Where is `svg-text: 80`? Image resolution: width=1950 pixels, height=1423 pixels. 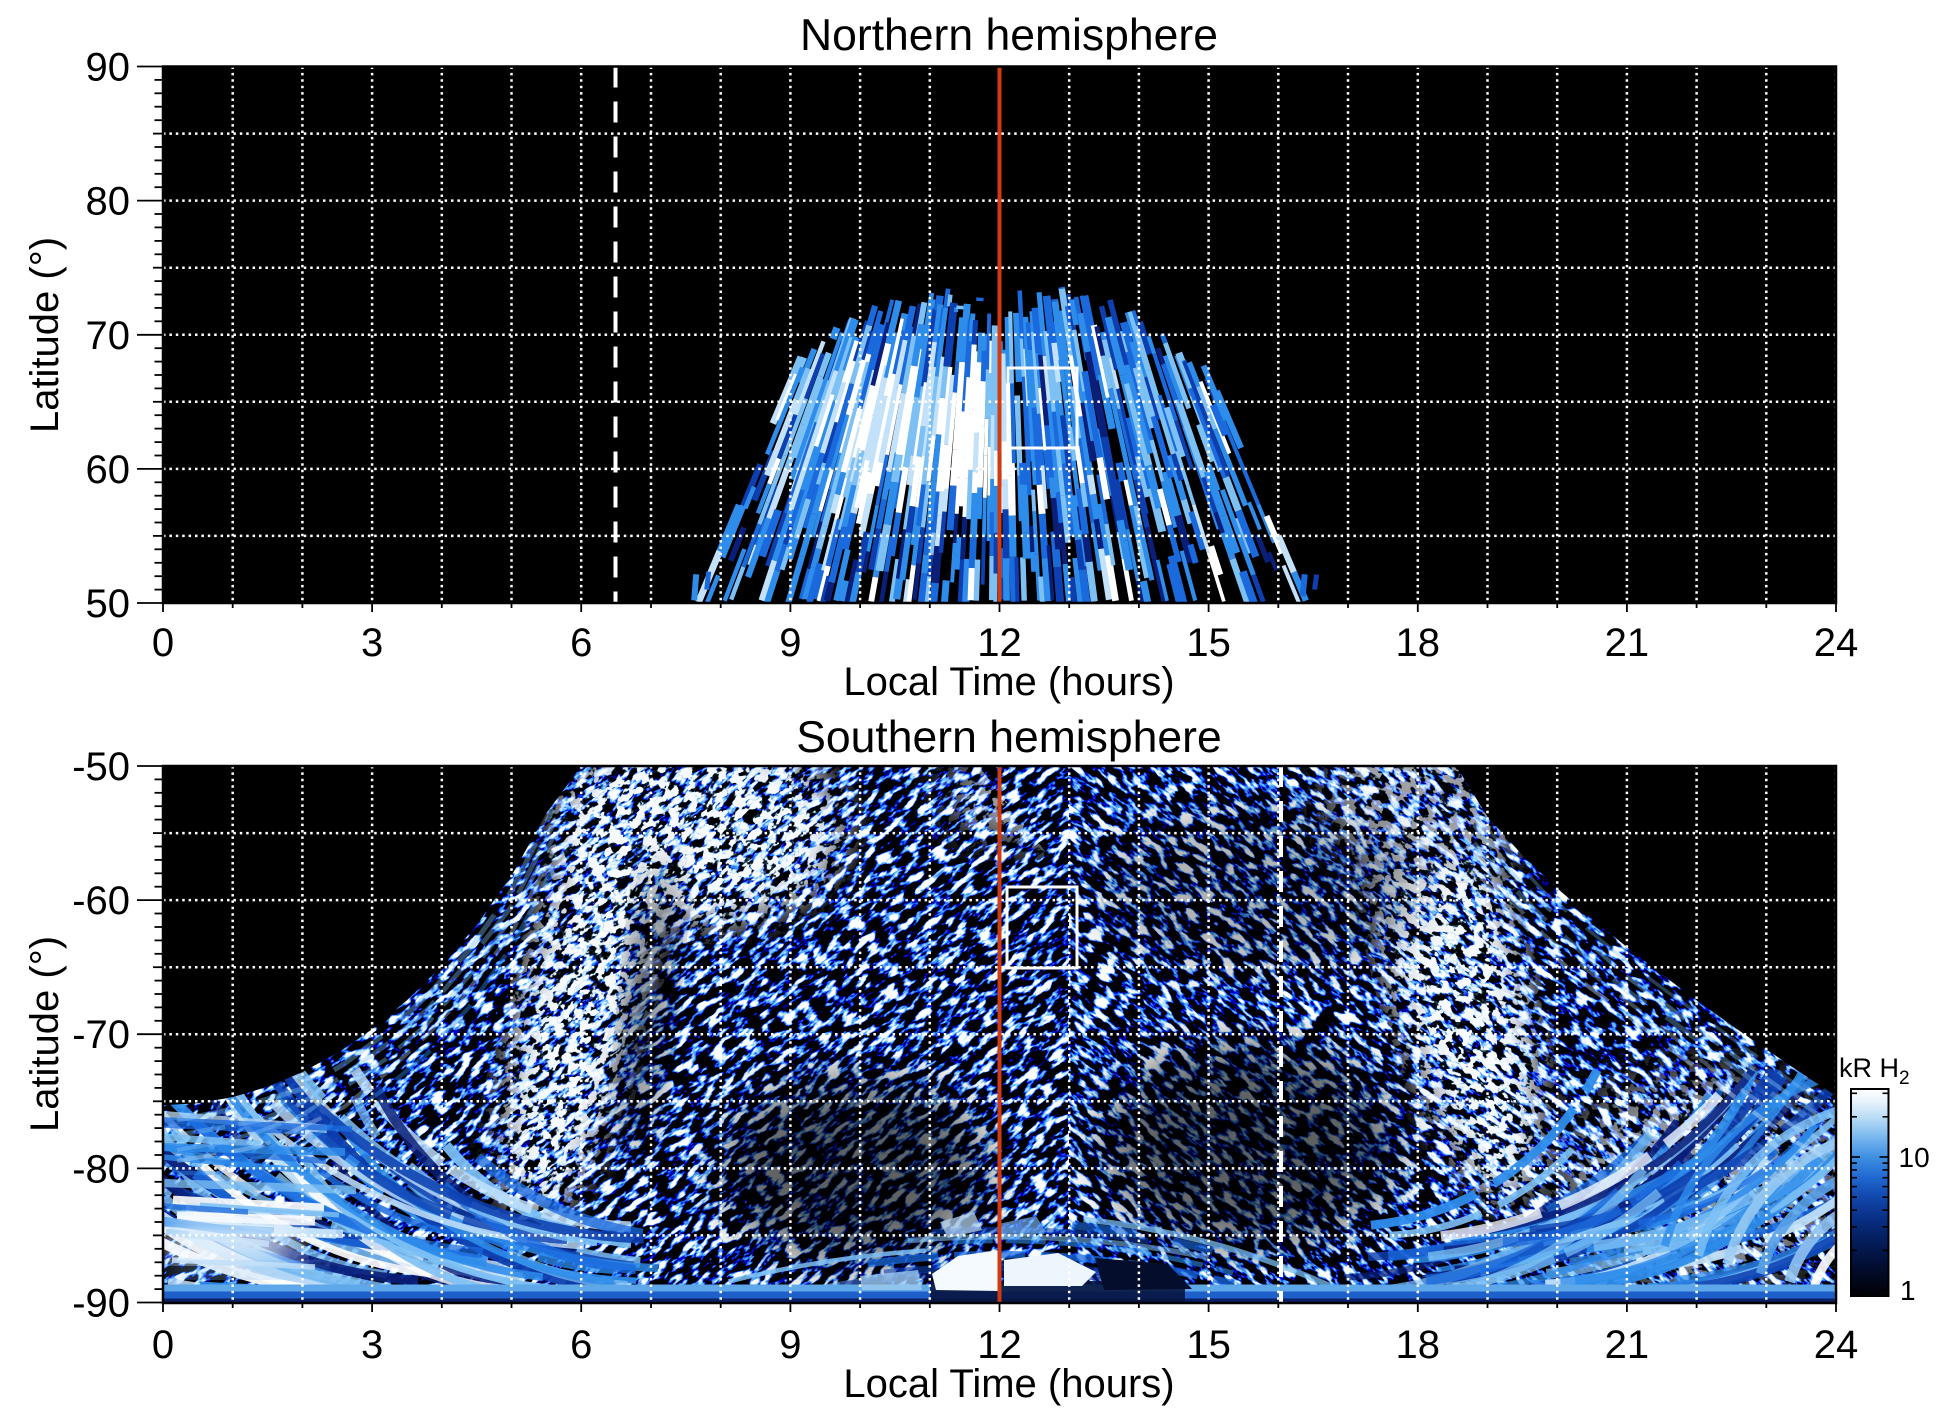
svg-text: 80 is located at coordinates (108, 202).